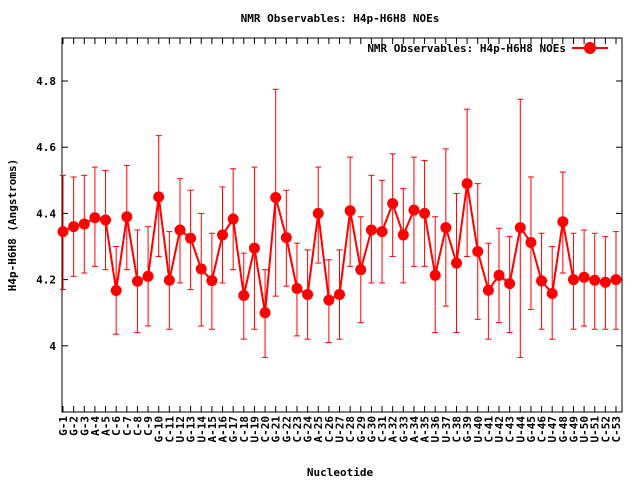  What do you see at coordinates (487, 48) in the screenshot?
I see `legend: NMR Observables: H4p-H6H8 NOEs` at bounding box center [487, 48].